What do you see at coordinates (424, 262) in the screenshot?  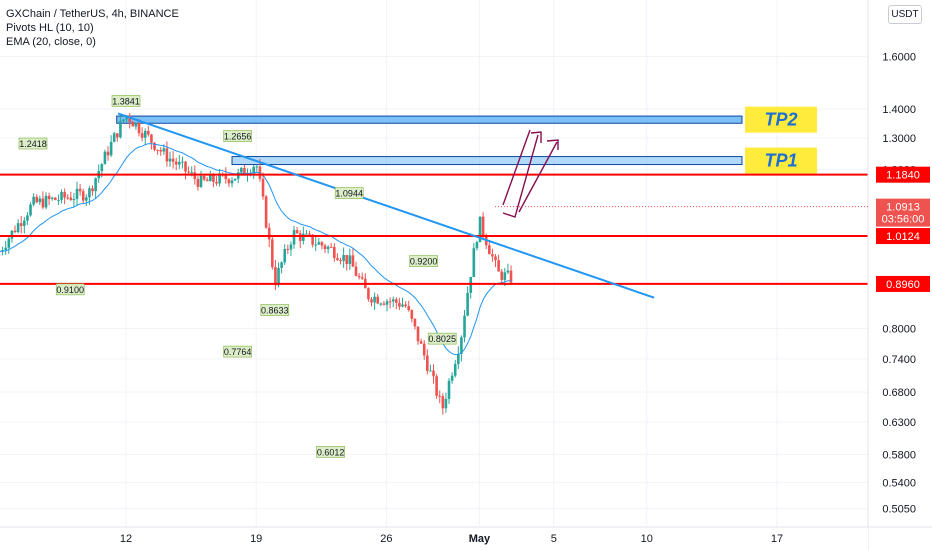 I see `pivot-label-high: 0.9200` at bounding box center [424, 262].